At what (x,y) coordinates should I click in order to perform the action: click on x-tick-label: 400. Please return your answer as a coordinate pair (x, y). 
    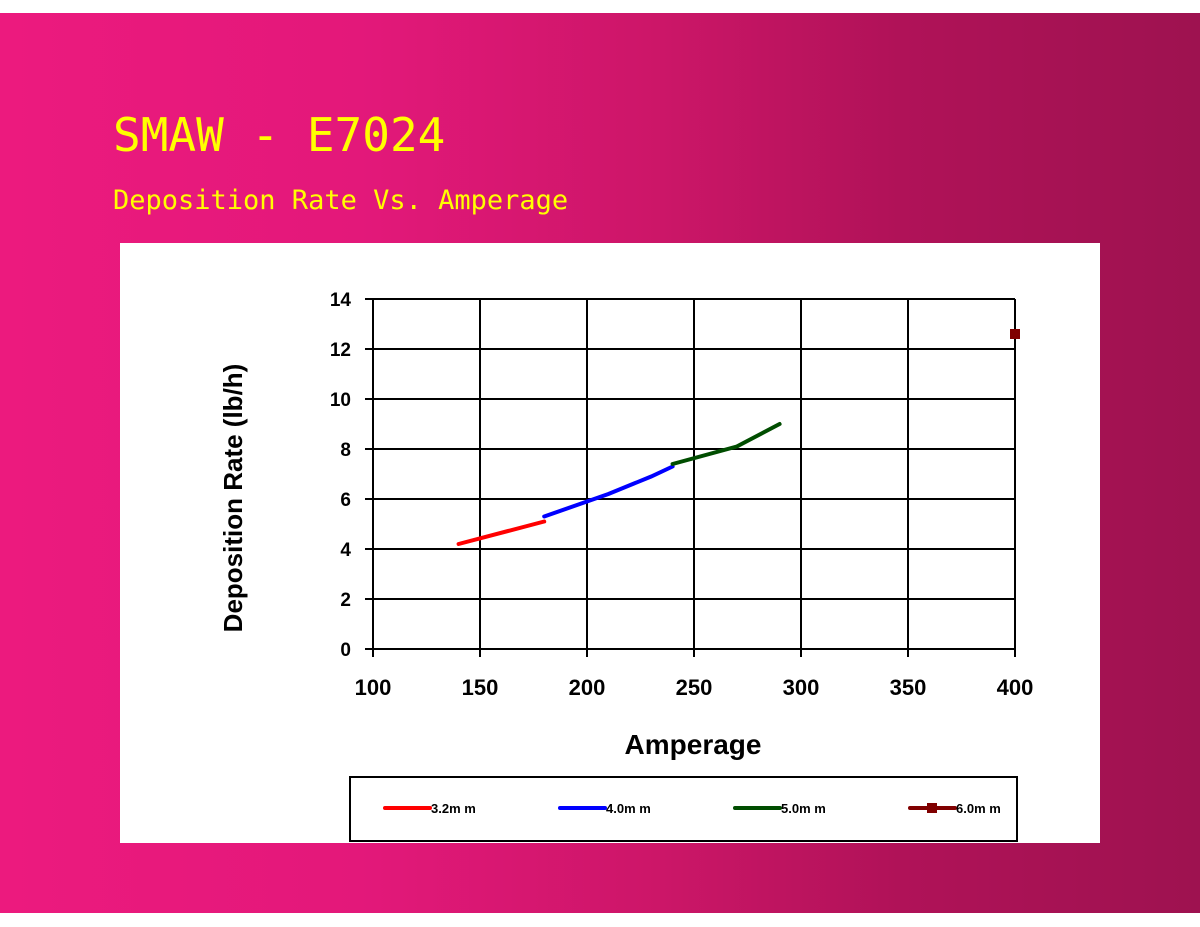
    Looking at the image, I should click on (1015, 687).